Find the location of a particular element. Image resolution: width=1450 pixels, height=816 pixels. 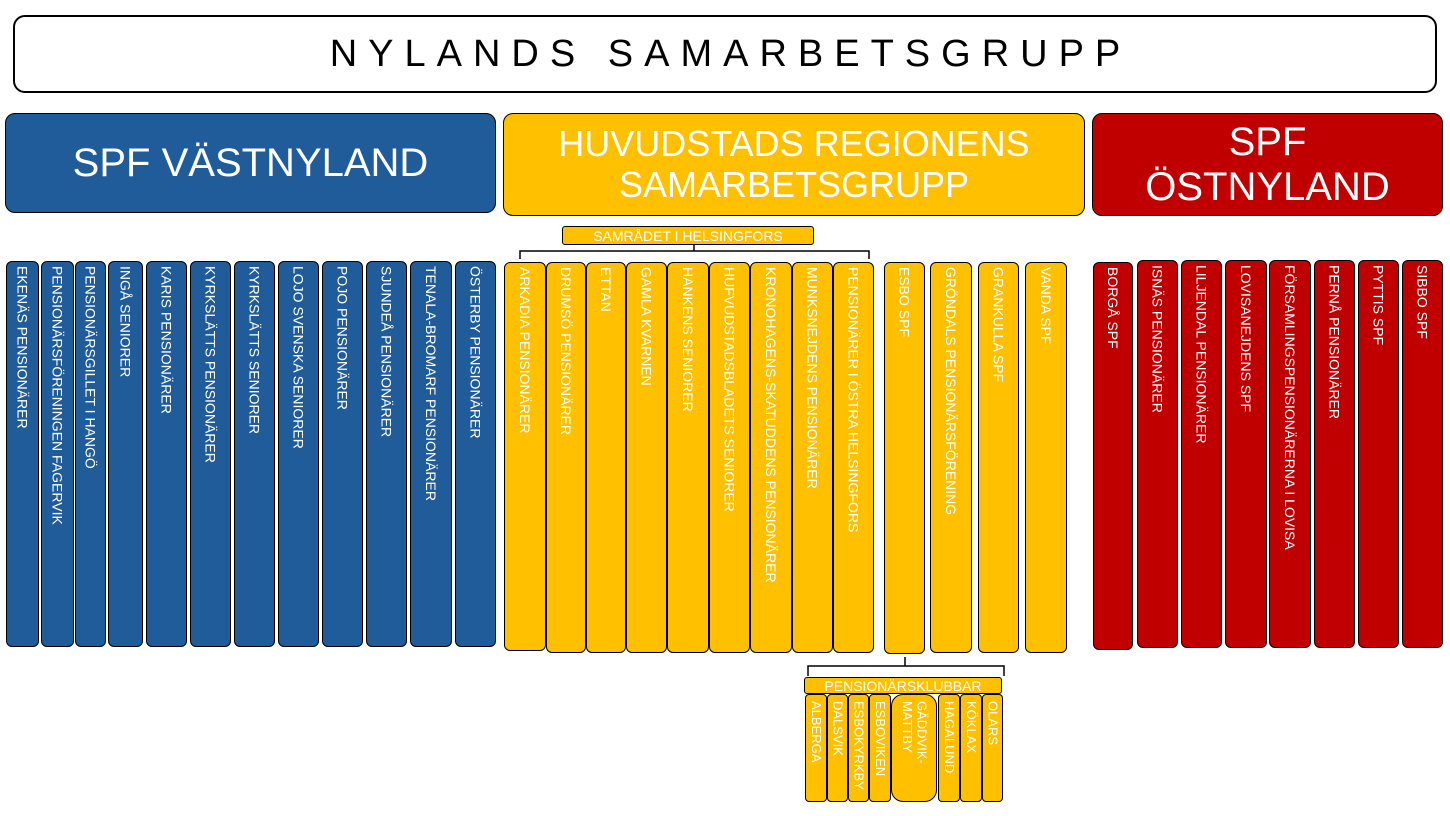

member-label: GRÖNDALS PENSIONÄRSFÖRENING is located at coordinates (951, 391).